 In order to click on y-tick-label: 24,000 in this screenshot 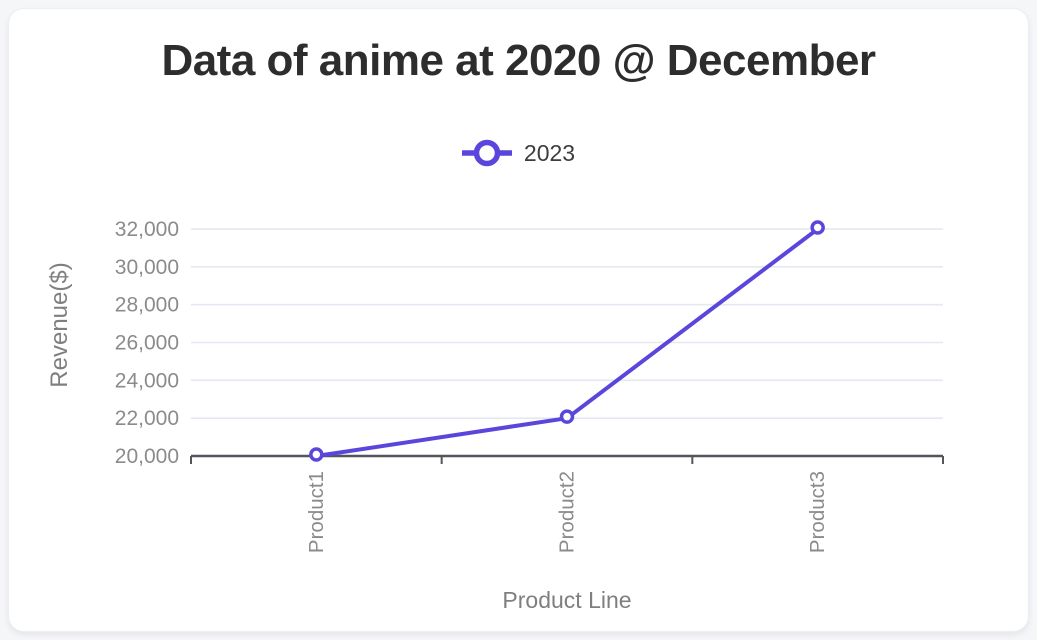, I will do `click(147, 380)`.